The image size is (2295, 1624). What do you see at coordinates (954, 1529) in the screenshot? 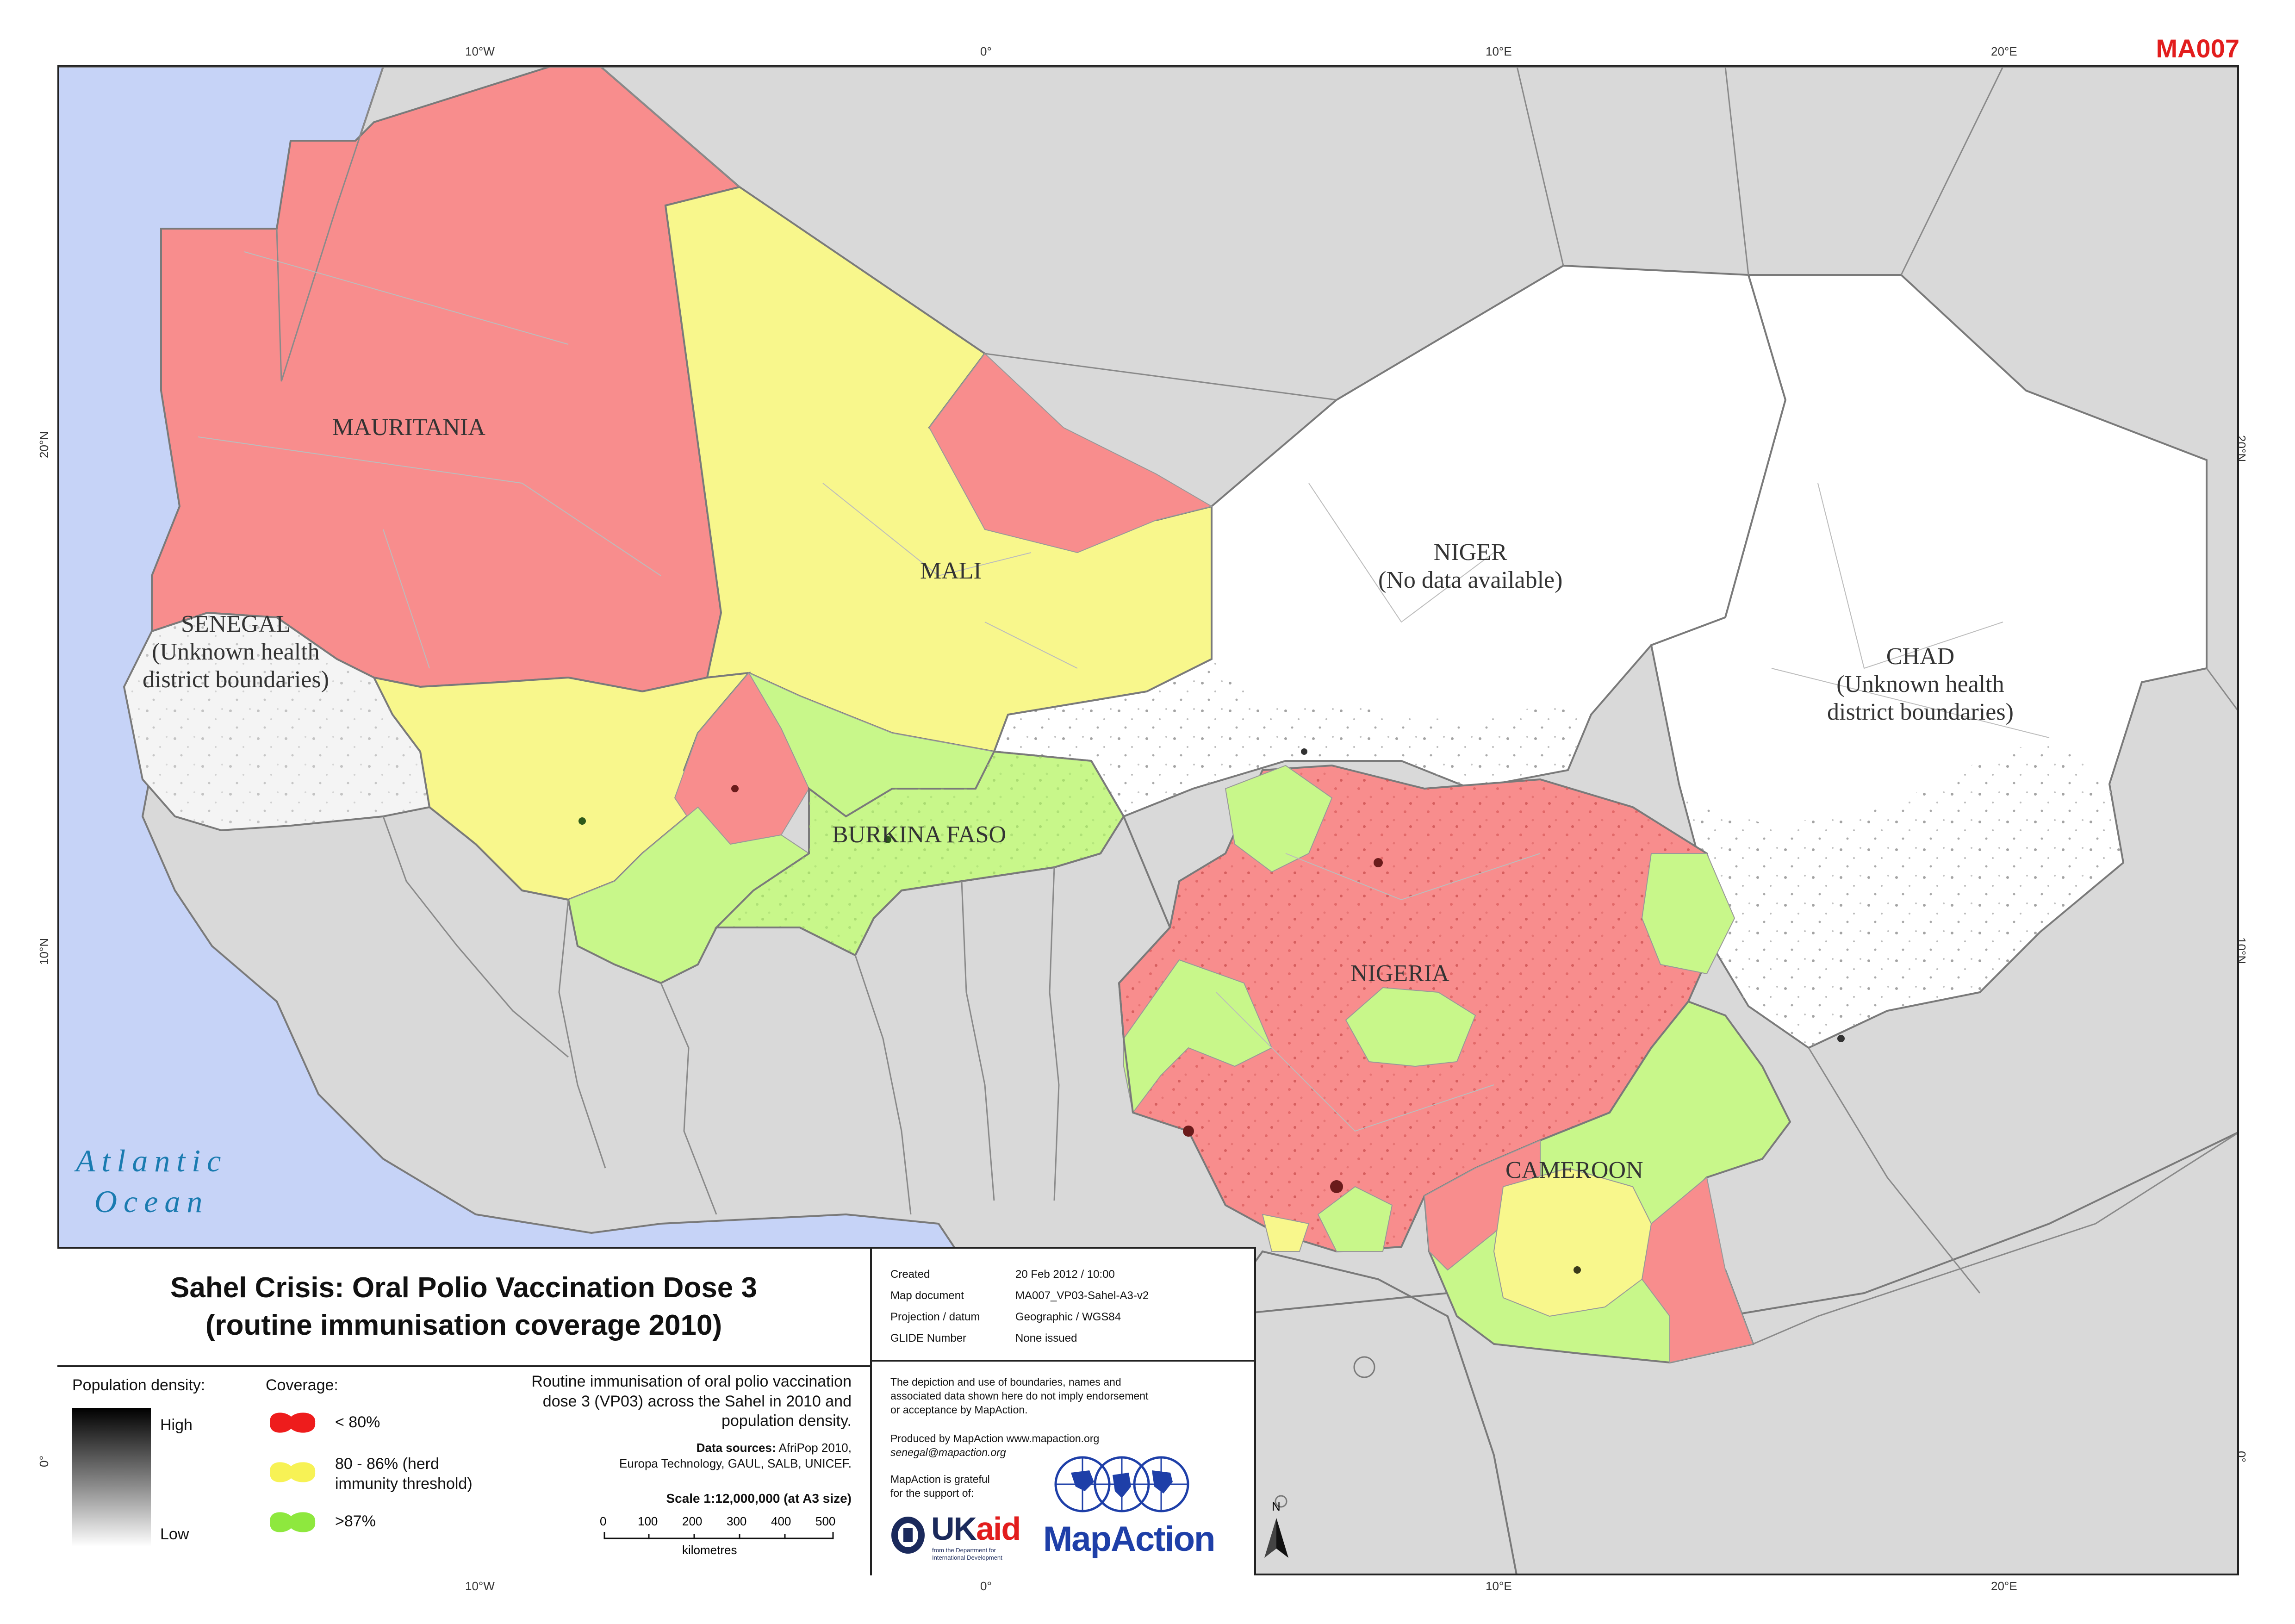
I see `ukaid-uk: UK` at bounding box center [954, 1529].